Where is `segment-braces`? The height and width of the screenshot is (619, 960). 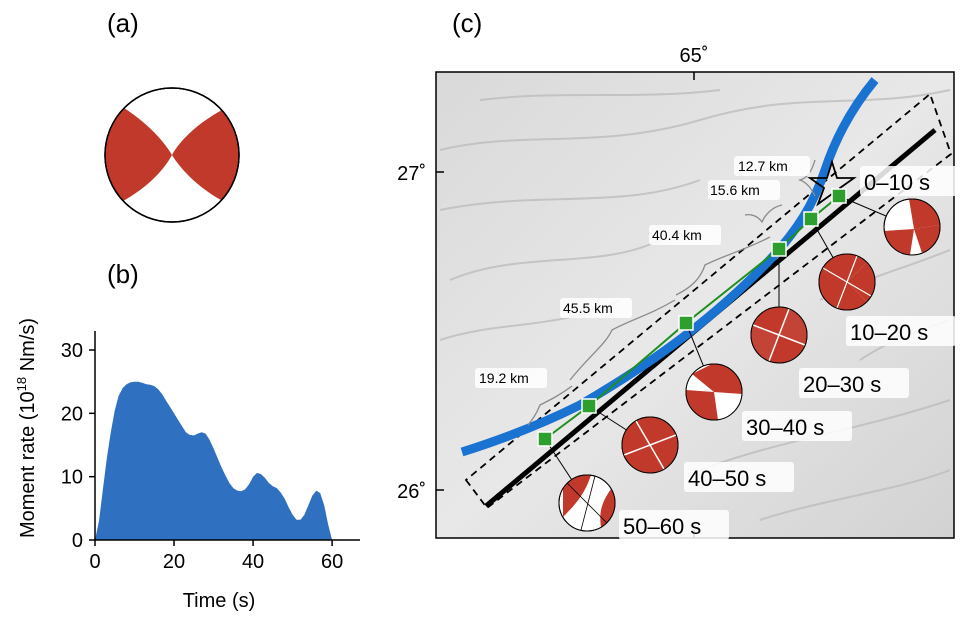 segment-braces is located at coordinates (671, 292).